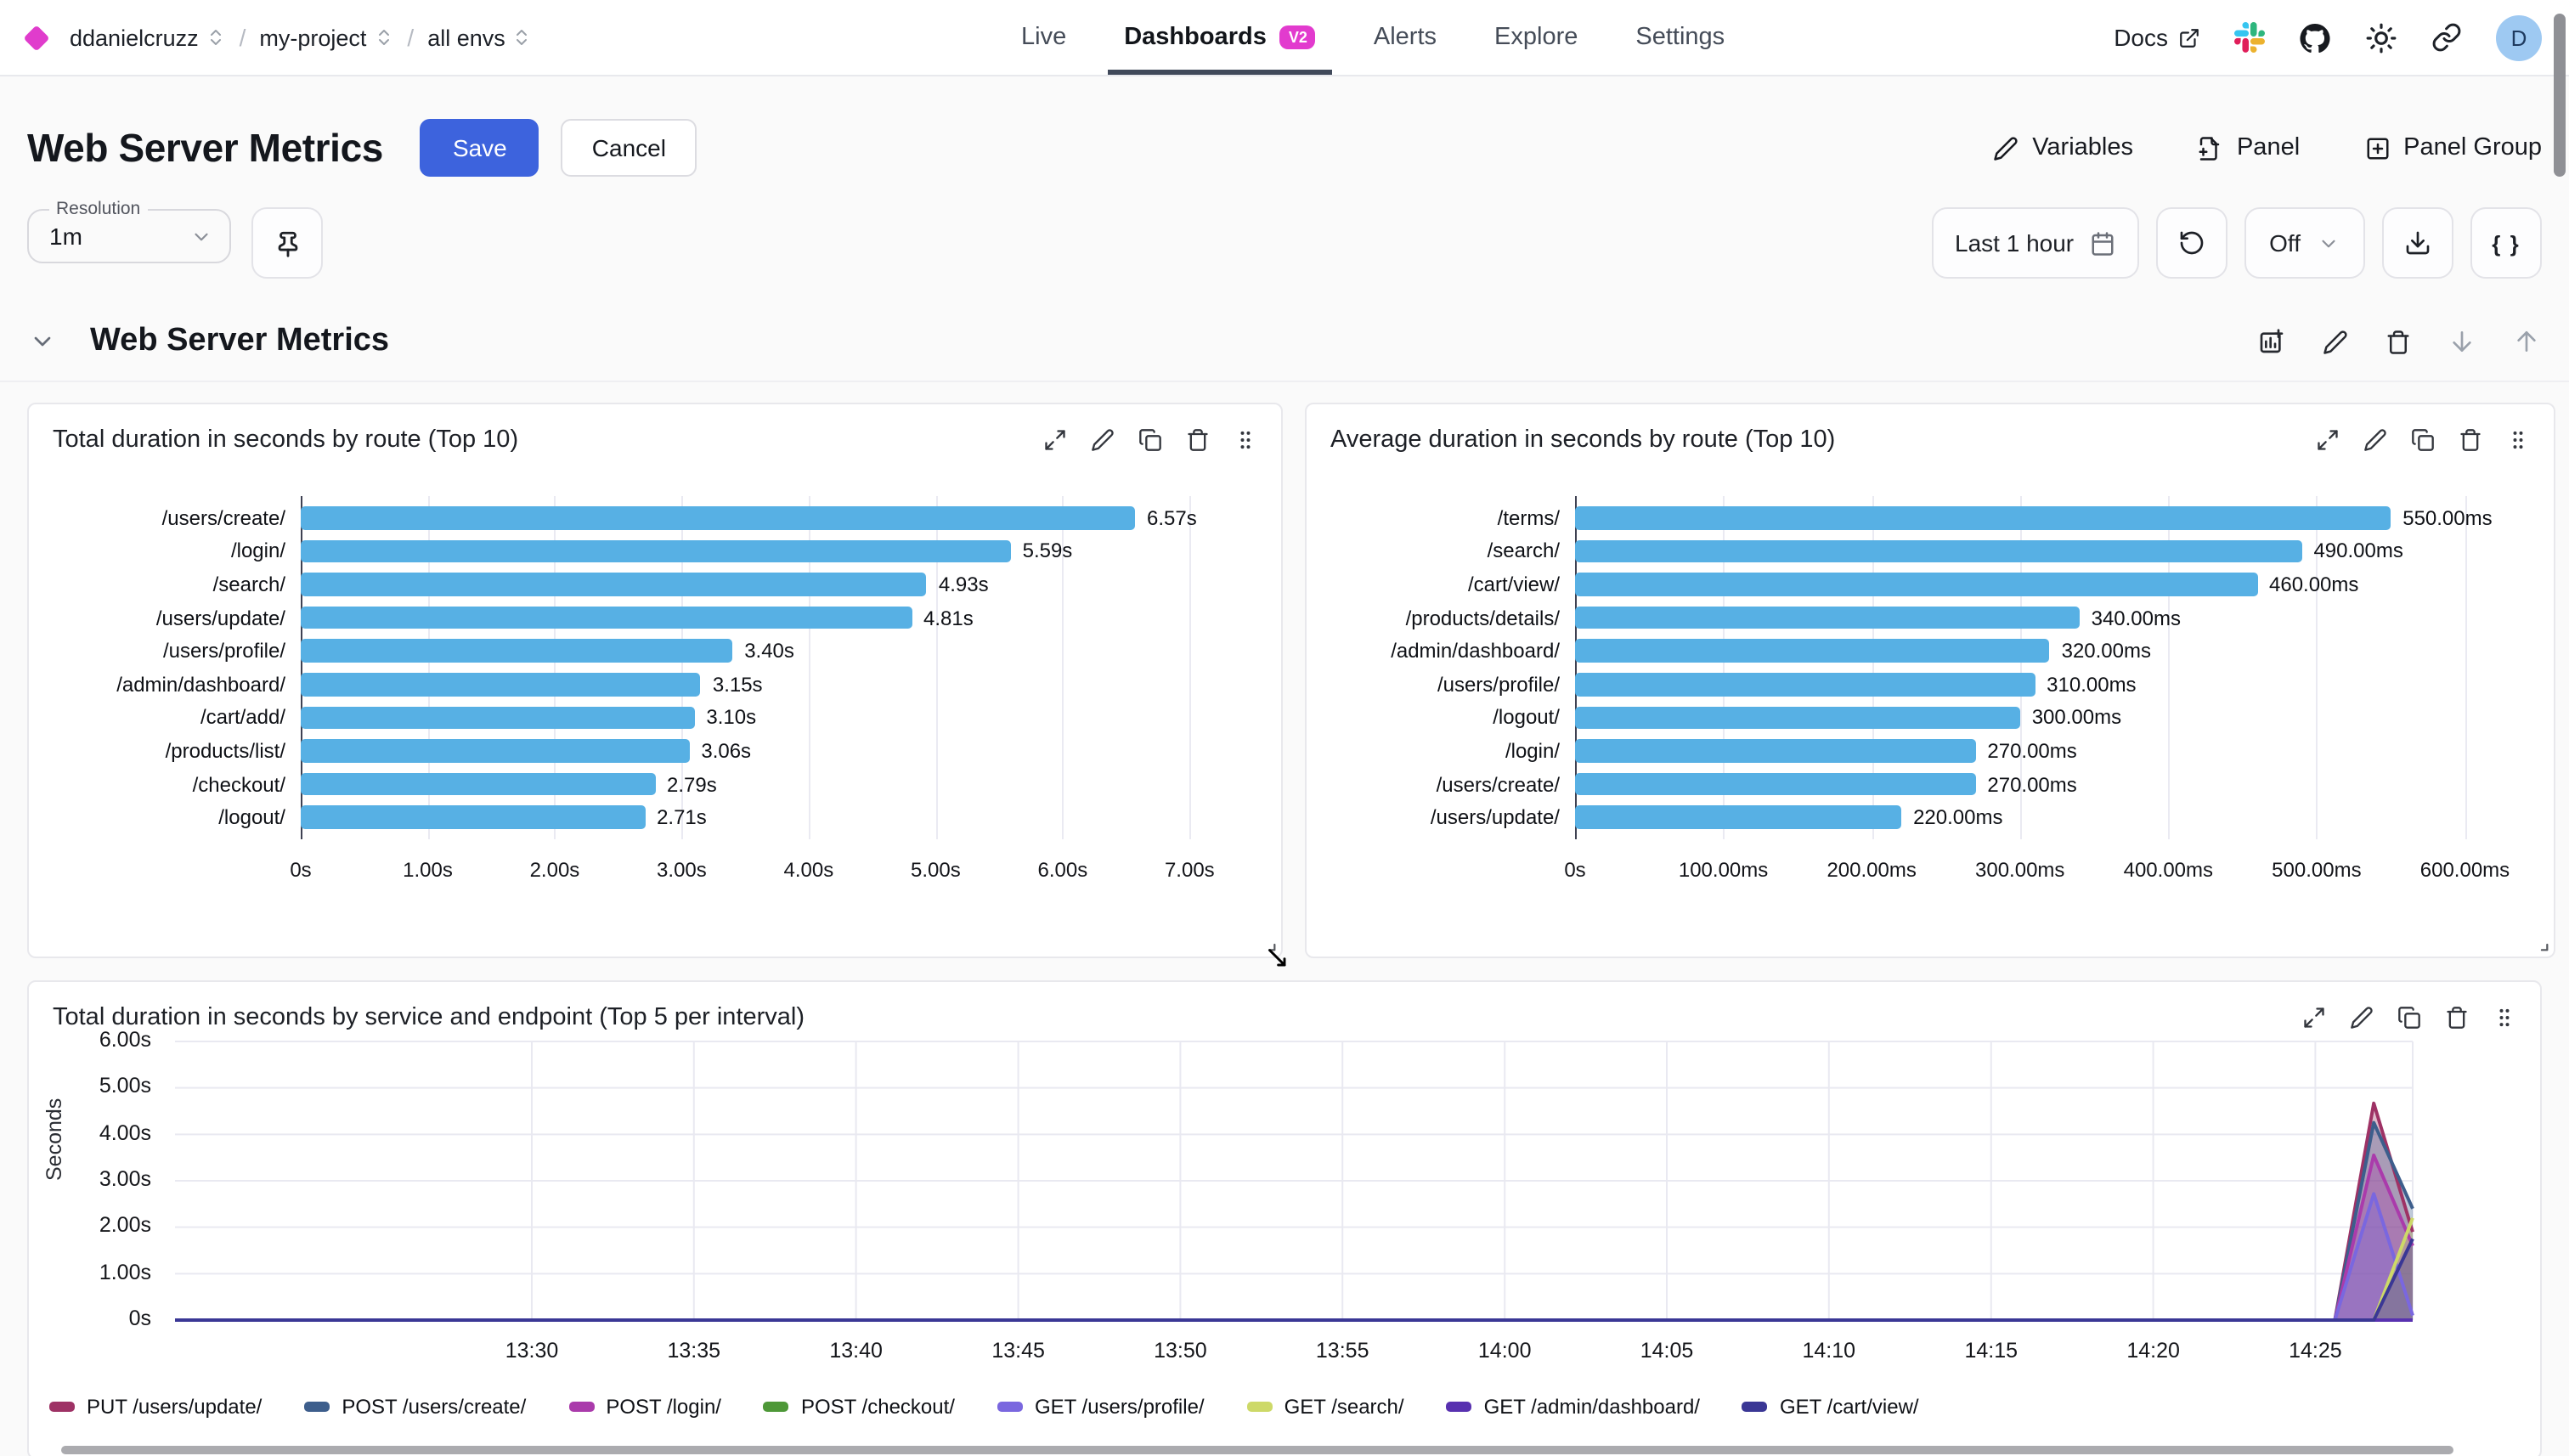 This screenshot has height=1456, width=2569. Describe the element at coordinates (645, 584) in the screenshot. I see `bar: 4.93s` at that location.